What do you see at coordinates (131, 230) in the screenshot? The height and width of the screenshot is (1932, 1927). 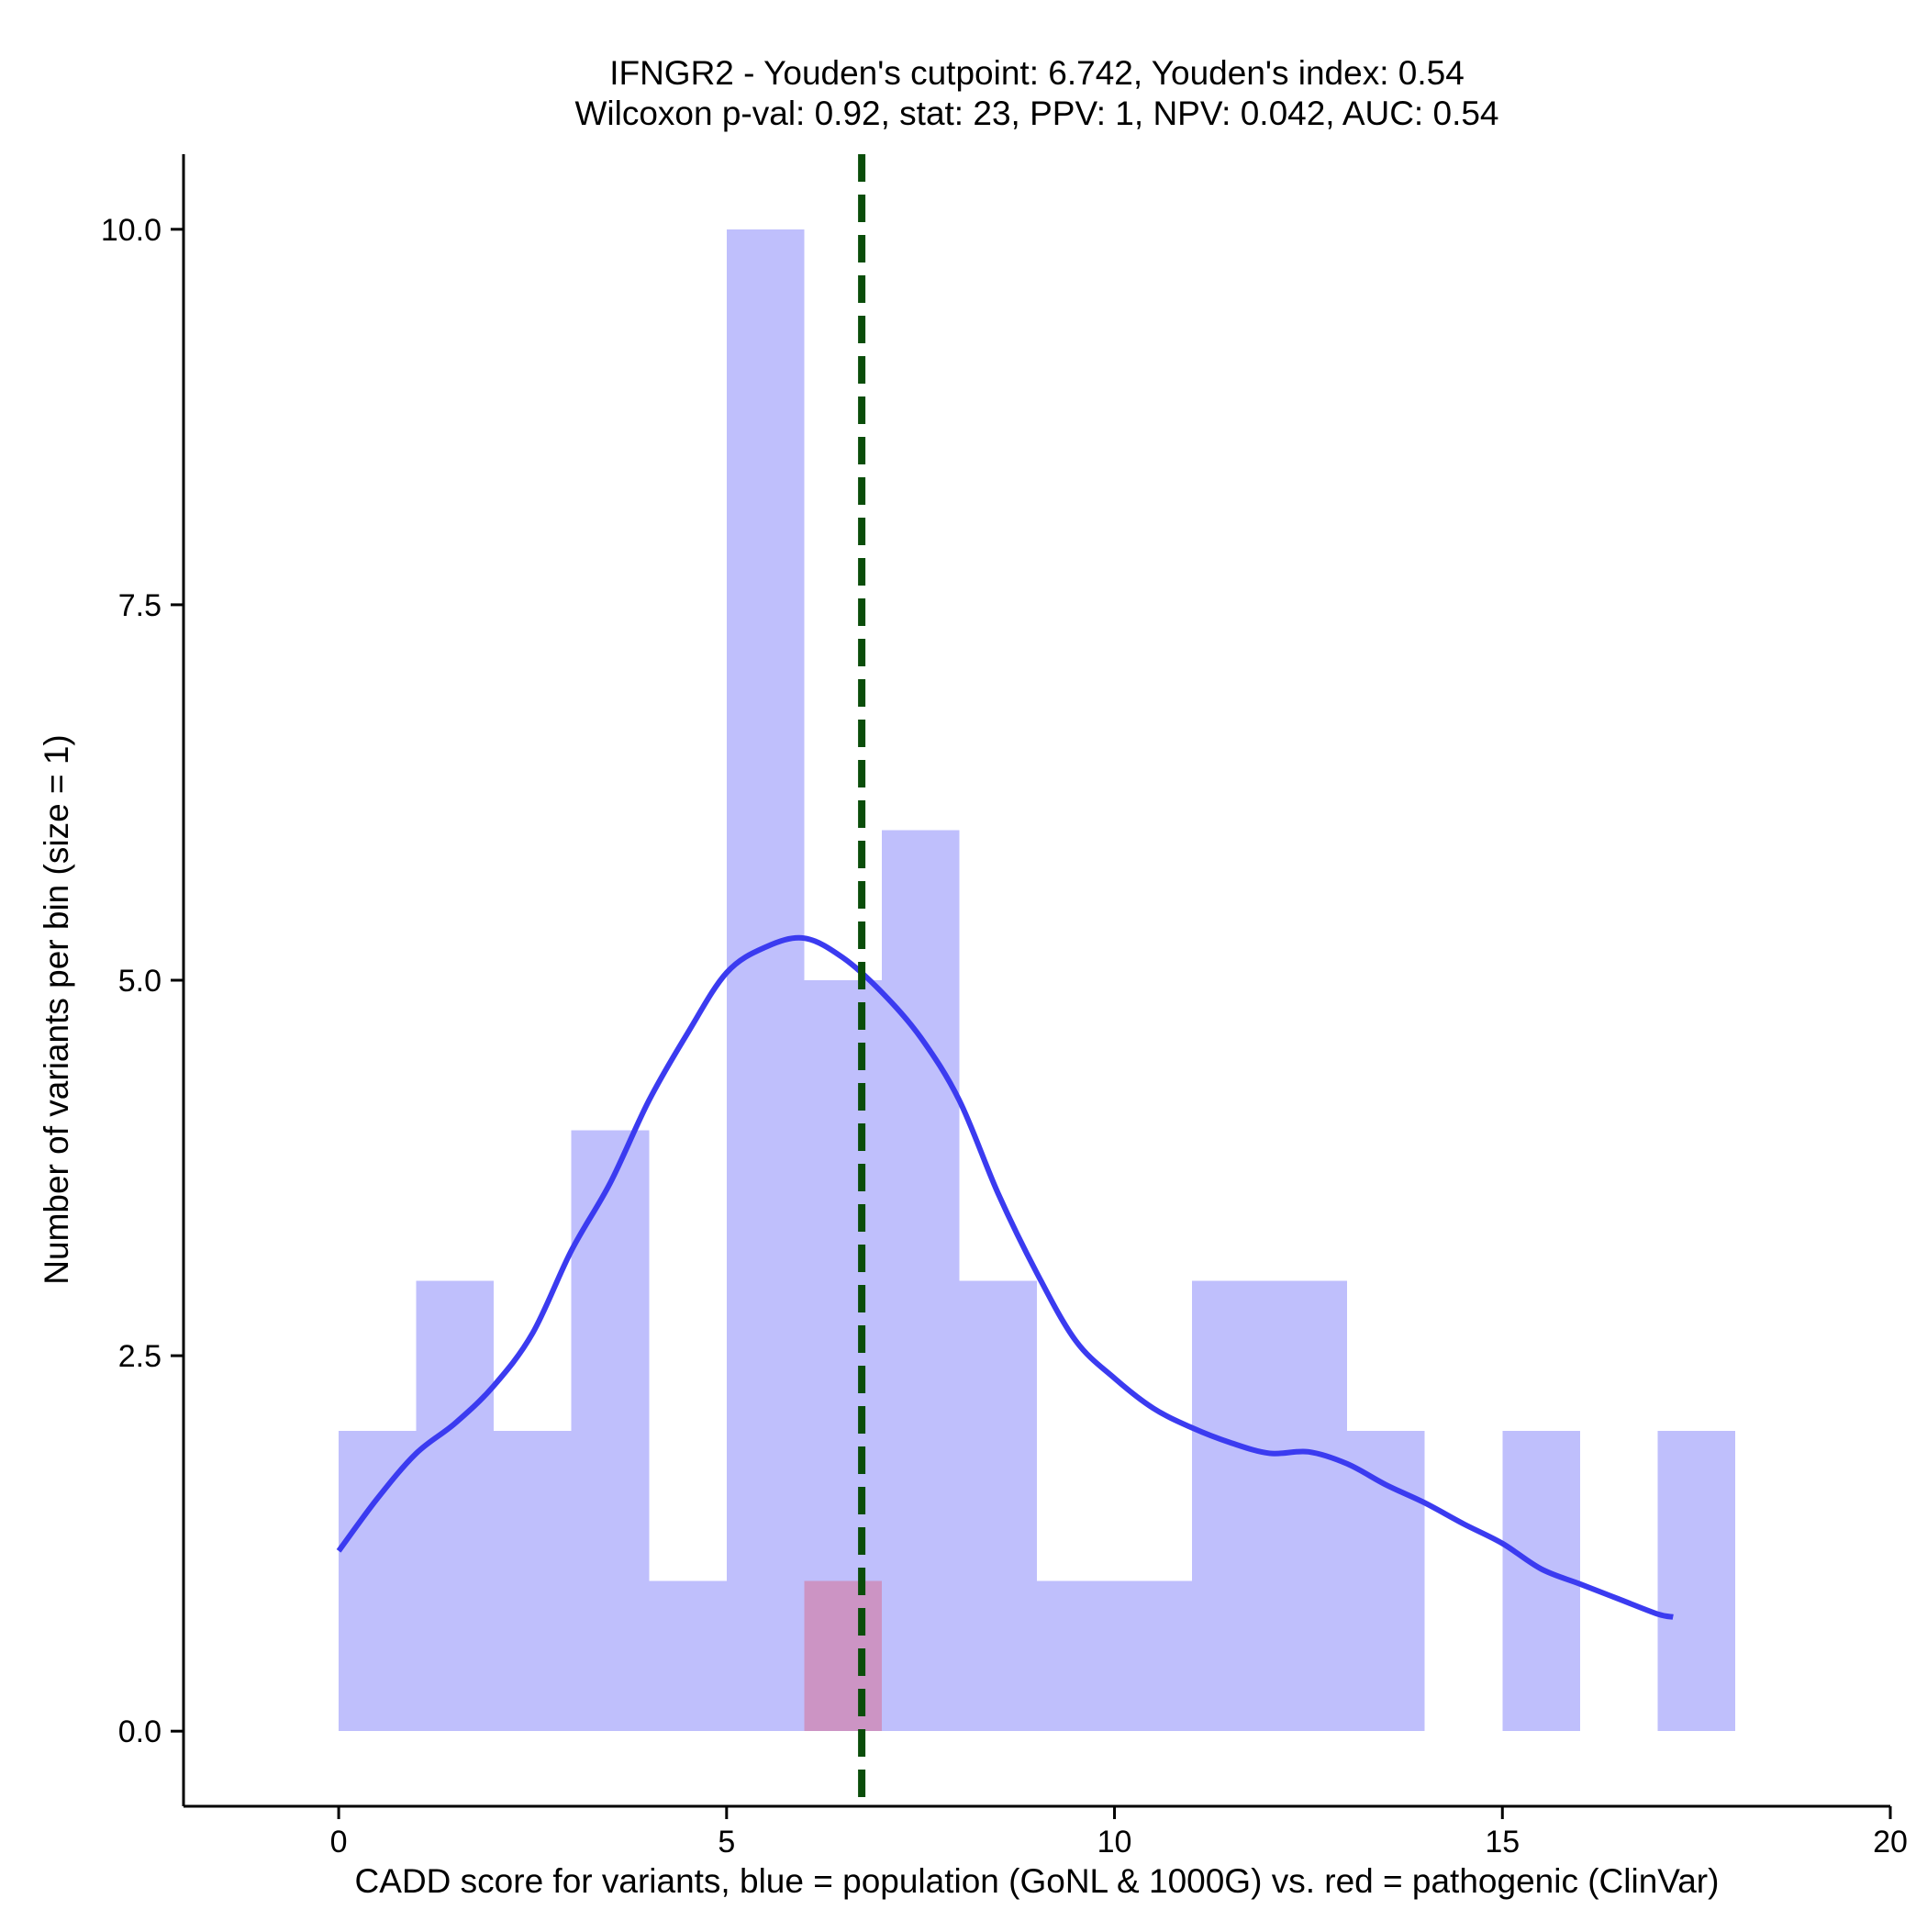 I see `y-tick-label: 10.0` at bounding box center [131, 230].